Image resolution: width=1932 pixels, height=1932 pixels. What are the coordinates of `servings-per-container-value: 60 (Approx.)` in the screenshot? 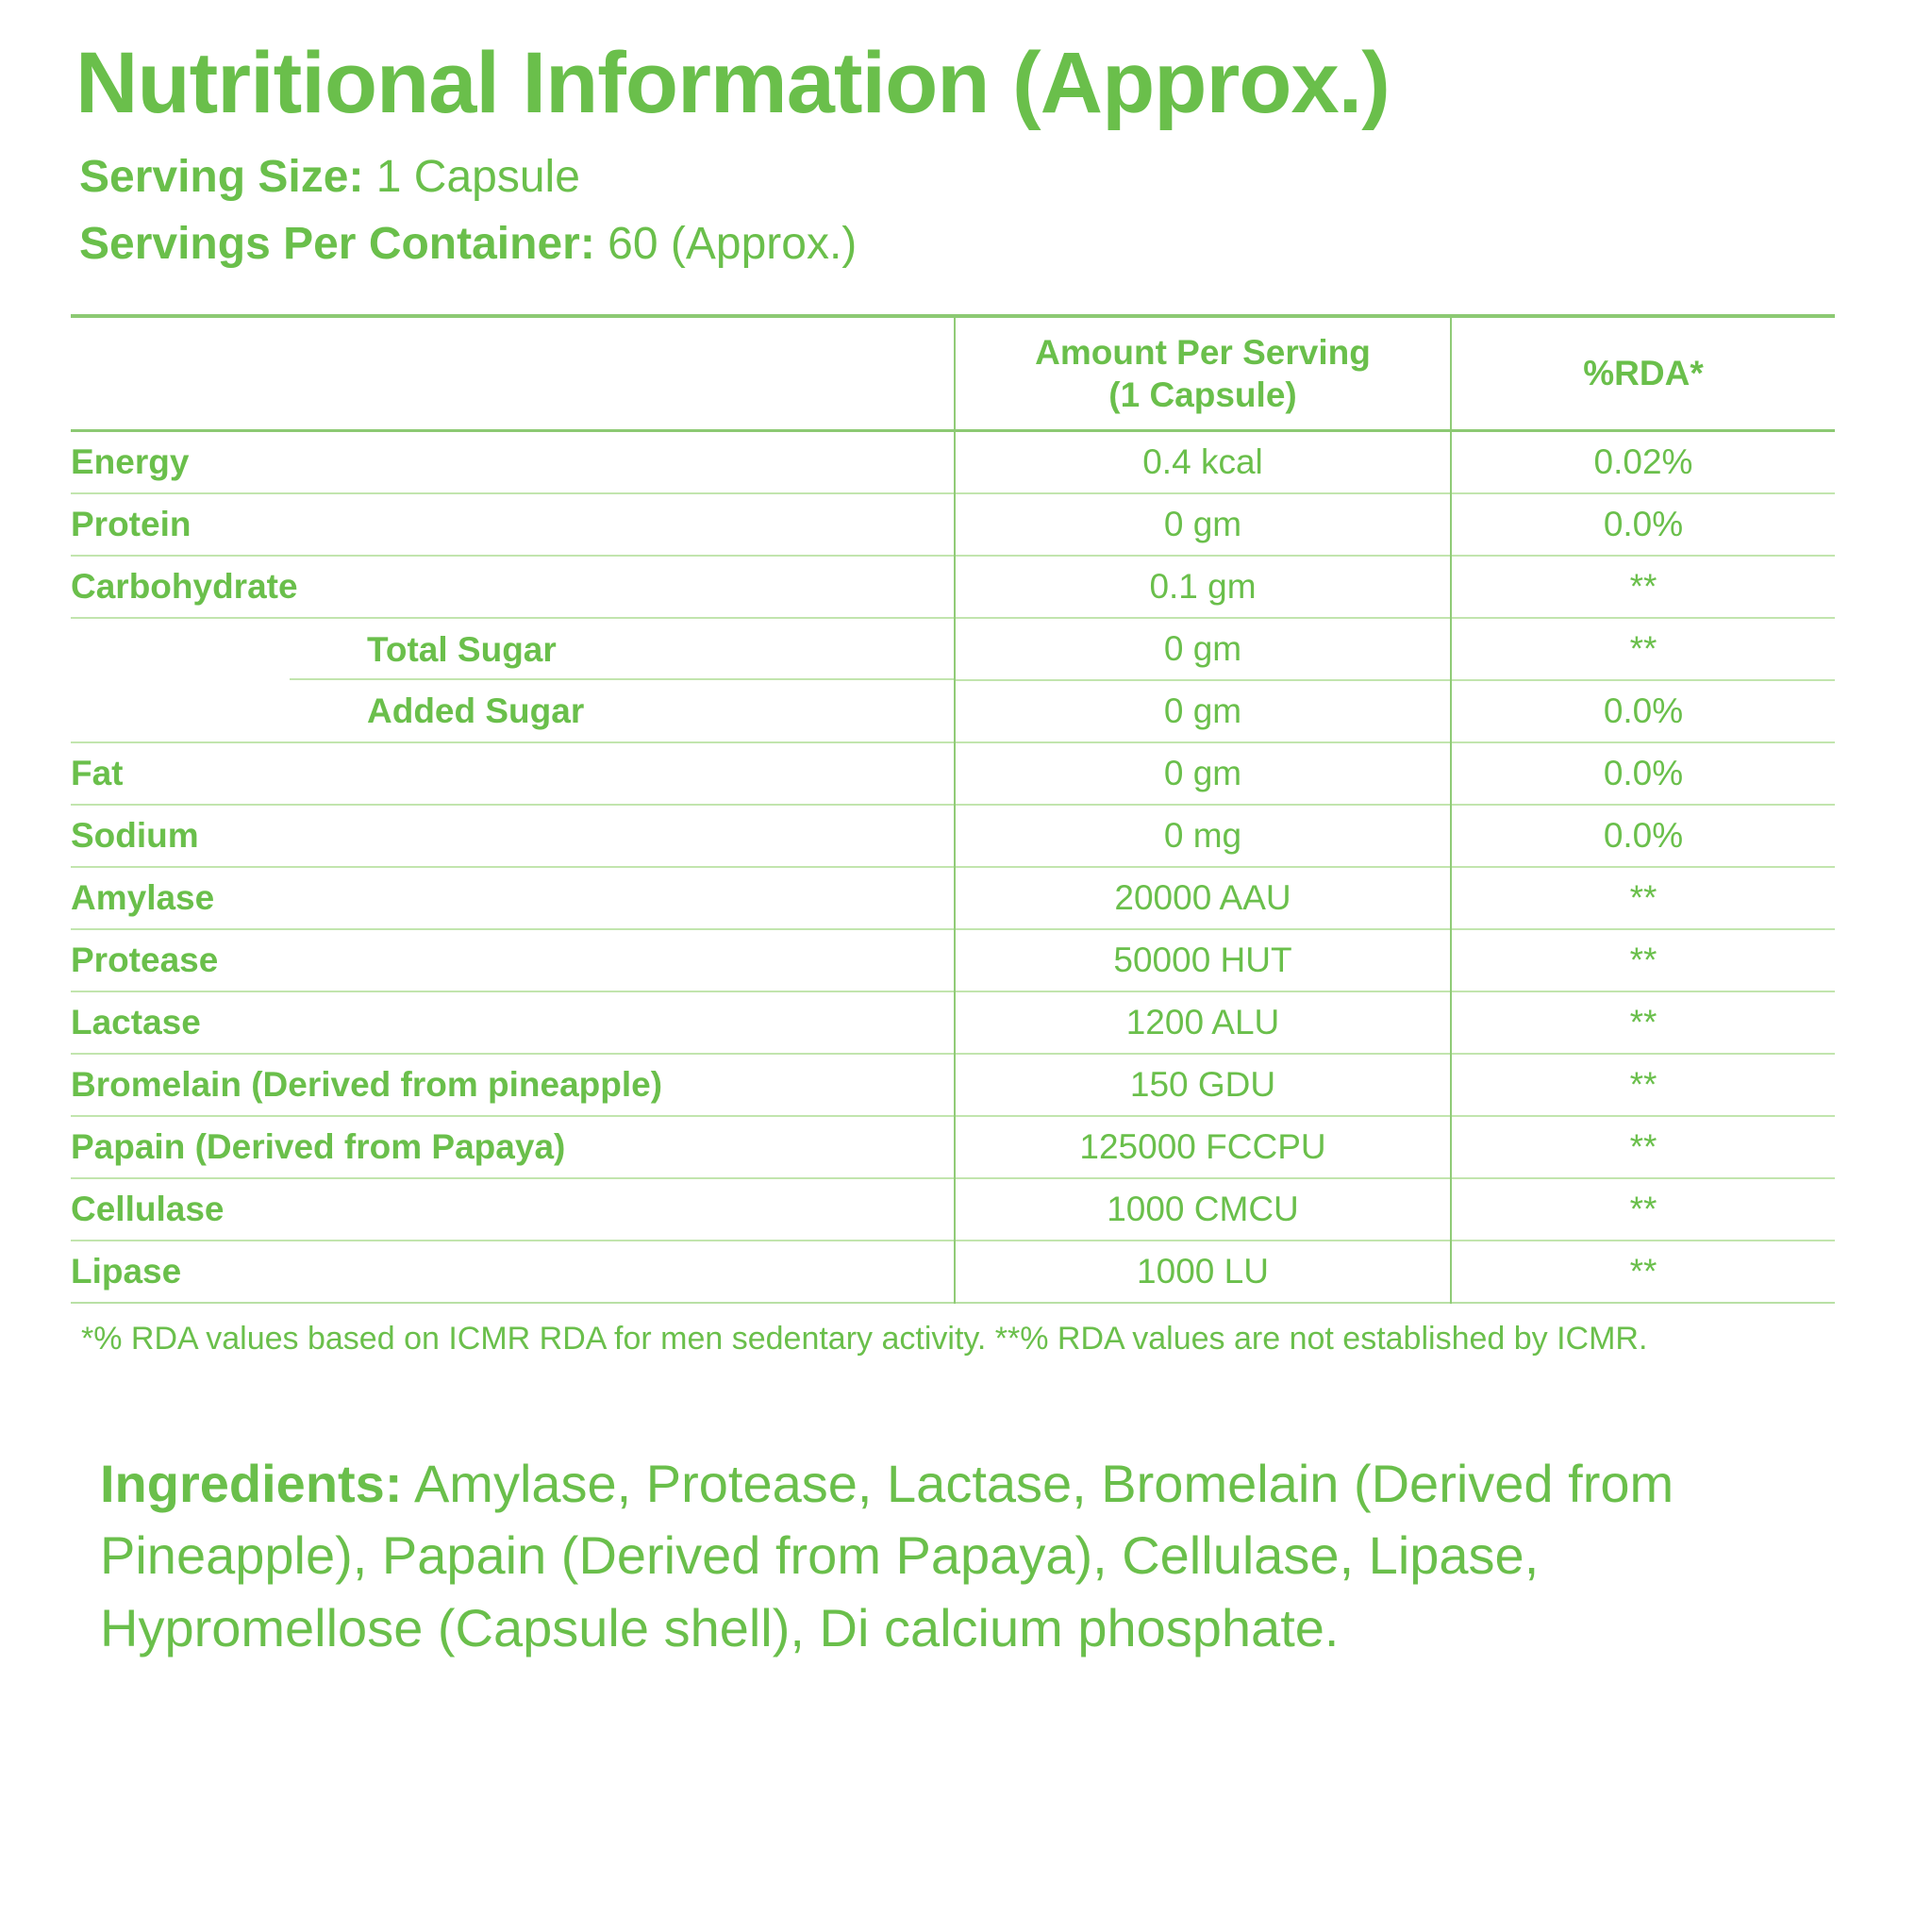 It's located at (726, 244).